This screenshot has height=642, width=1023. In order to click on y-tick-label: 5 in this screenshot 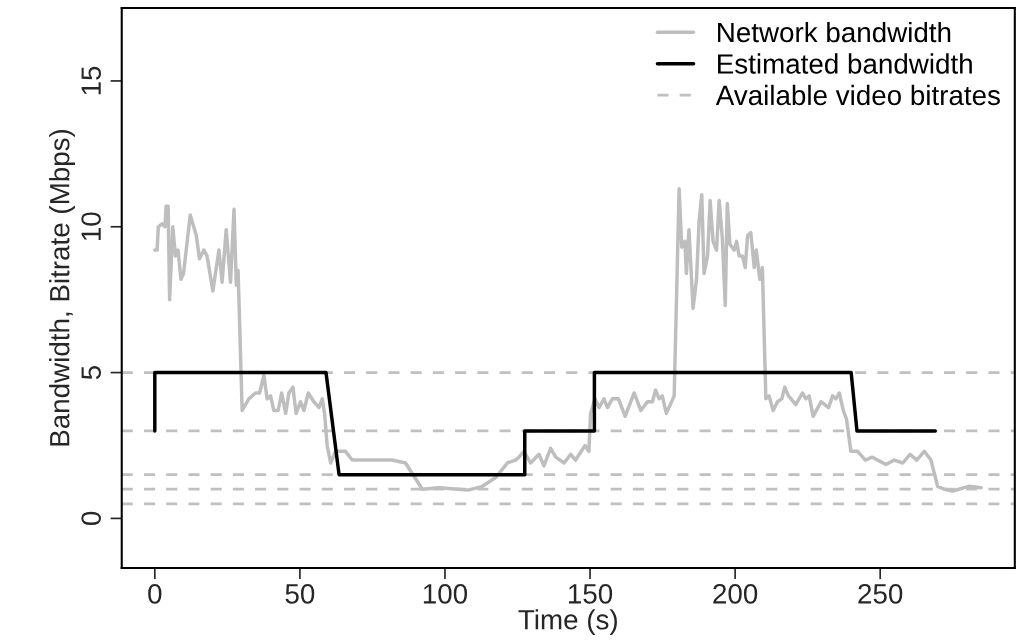, I will do `click(91, 373)`.